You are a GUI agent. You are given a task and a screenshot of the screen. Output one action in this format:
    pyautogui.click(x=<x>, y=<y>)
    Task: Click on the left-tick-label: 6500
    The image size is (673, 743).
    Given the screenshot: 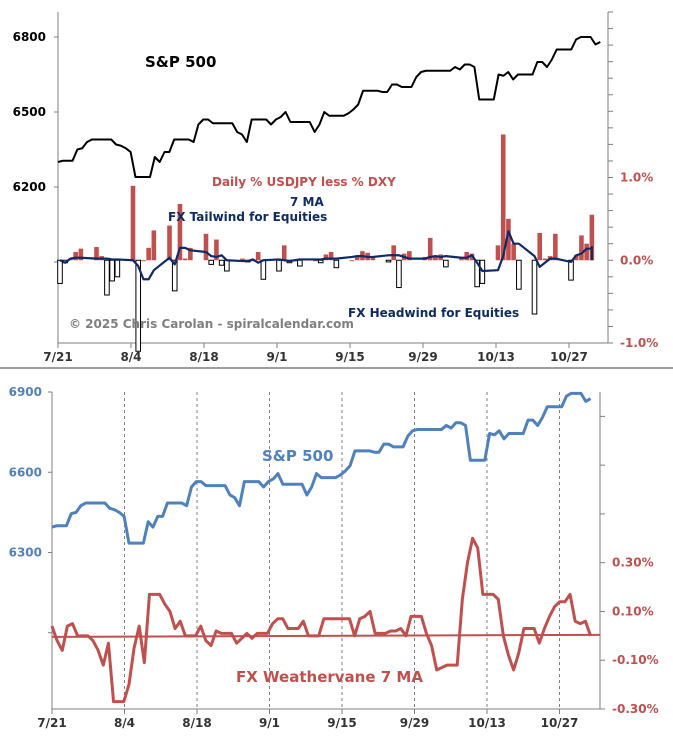 What is the action you would take?
    pyautogui.click(x=29, y=112)
    